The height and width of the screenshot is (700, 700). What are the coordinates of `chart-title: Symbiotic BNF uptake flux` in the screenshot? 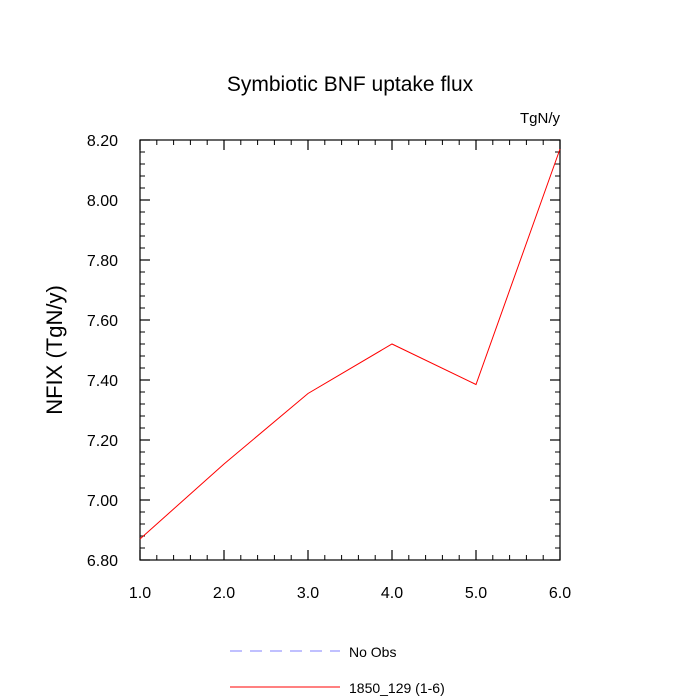 It's located at (350, 84).